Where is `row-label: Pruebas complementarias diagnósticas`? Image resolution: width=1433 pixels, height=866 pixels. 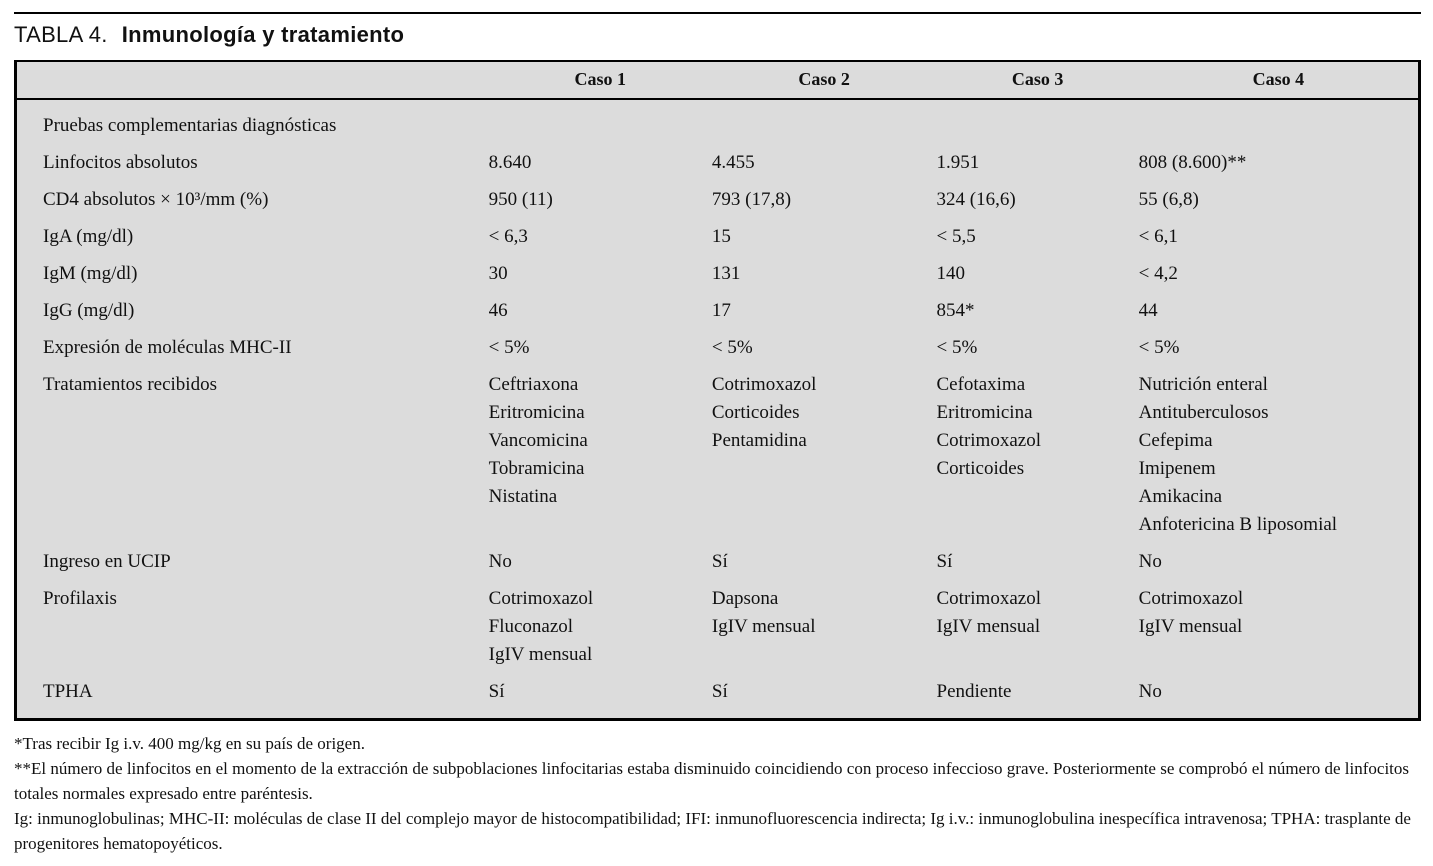 row-label: Pruebas complementarias diagnósticas is located at coordinates (190, 125).